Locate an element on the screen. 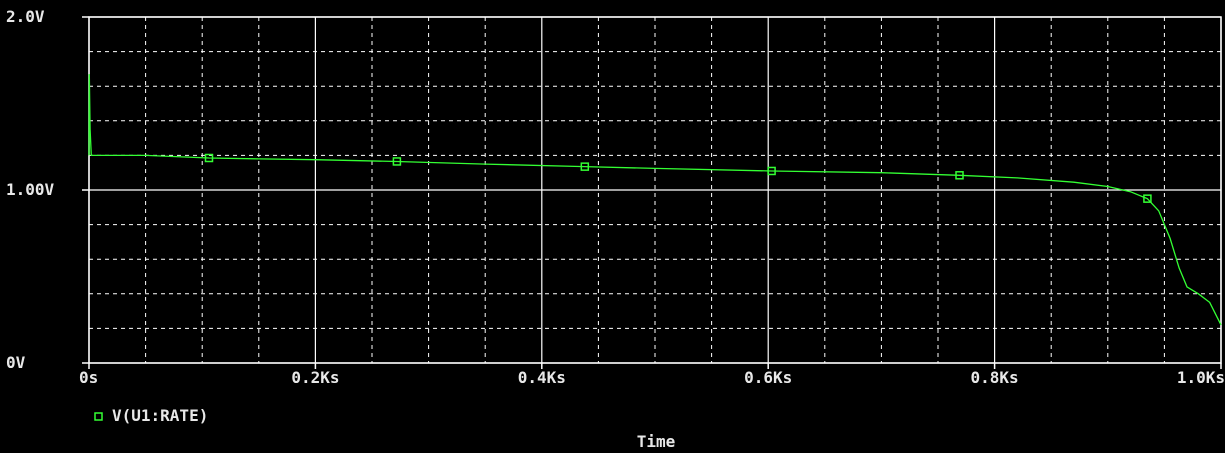 This screenshot has width=1225, height=453. x-tick-label: 0.2Ks is located at coordinates (315, 377).